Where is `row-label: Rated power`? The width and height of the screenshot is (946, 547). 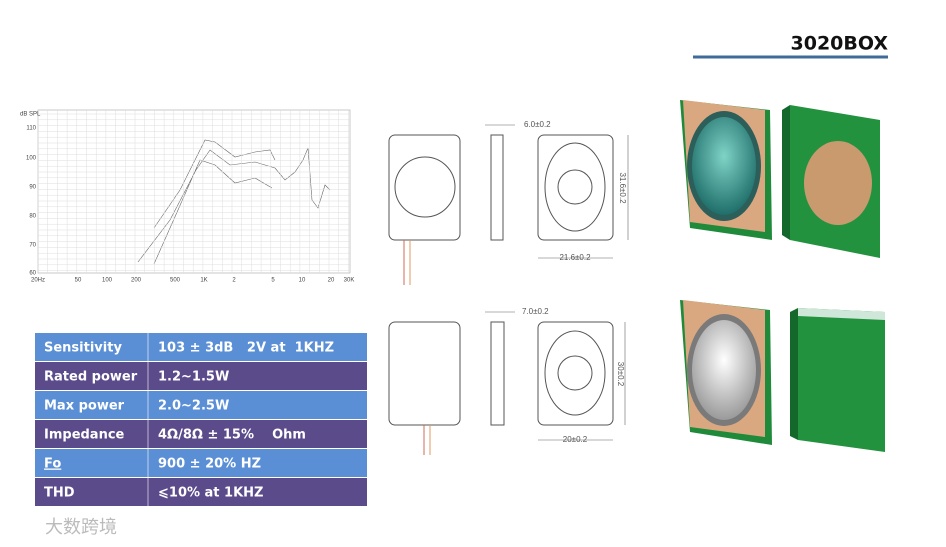
row-label: Rated power is located at coordinates (91, 377).